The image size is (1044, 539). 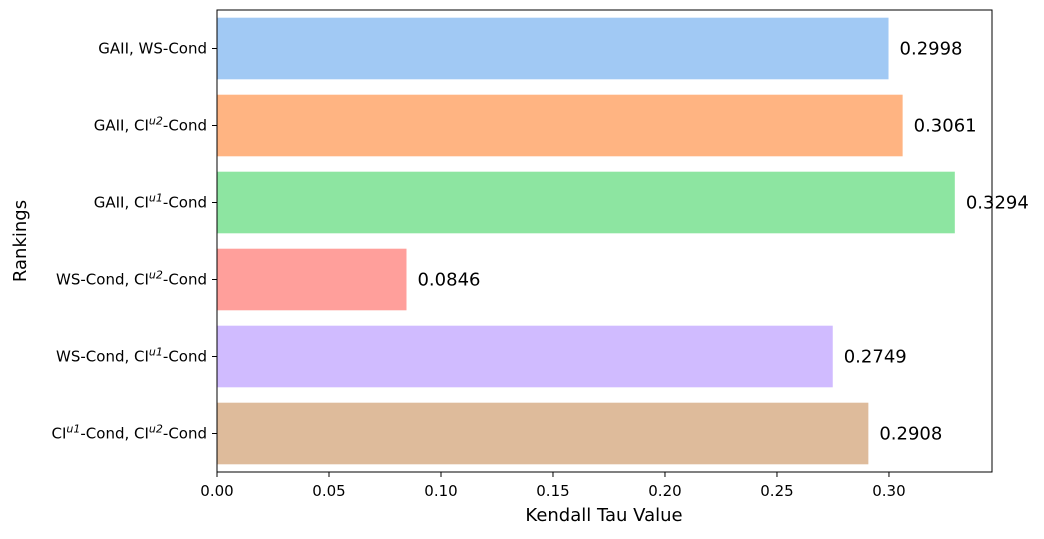 I want to click on y-tick-label: GAII, CIu2-Cond, so click(x=150, y=125).